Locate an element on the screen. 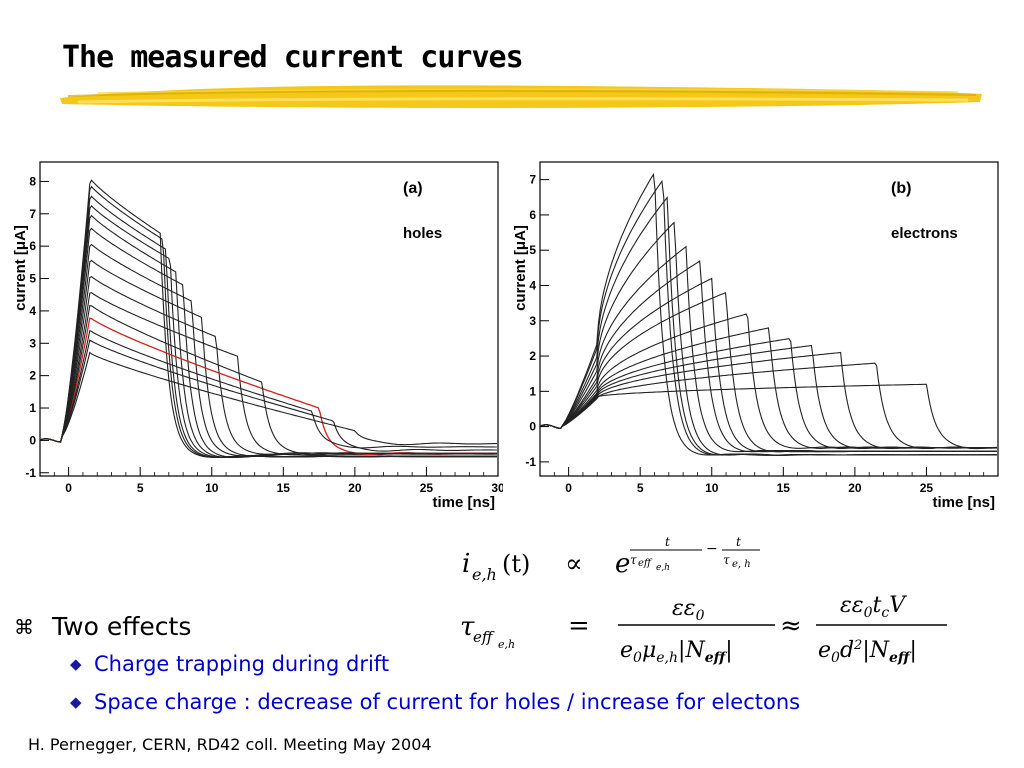 Image resolution: width=1024 pixels, height=768 pixels. command-key-icon: ⌘ is located at coordinates (24, 626).